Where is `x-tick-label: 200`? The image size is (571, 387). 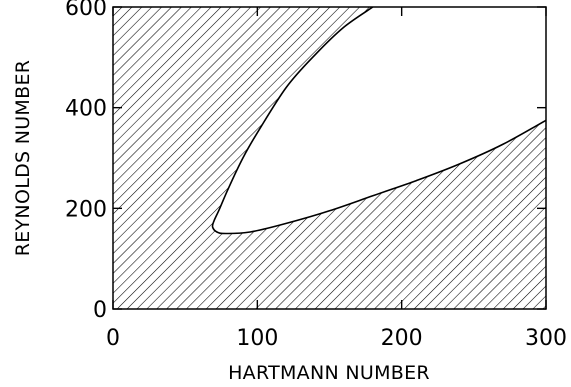
x-tick-label: 200 is located at coordinates (402, 338).